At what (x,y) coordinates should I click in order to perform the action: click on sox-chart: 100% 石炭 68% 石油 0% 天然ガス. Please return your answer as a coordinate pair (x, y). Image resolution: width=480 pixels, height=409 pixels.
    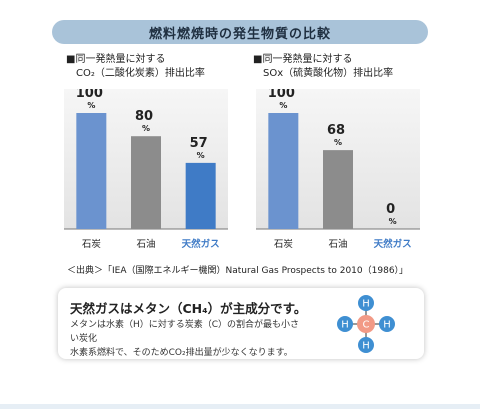
    Looking at the image, I should click on (338, 169).